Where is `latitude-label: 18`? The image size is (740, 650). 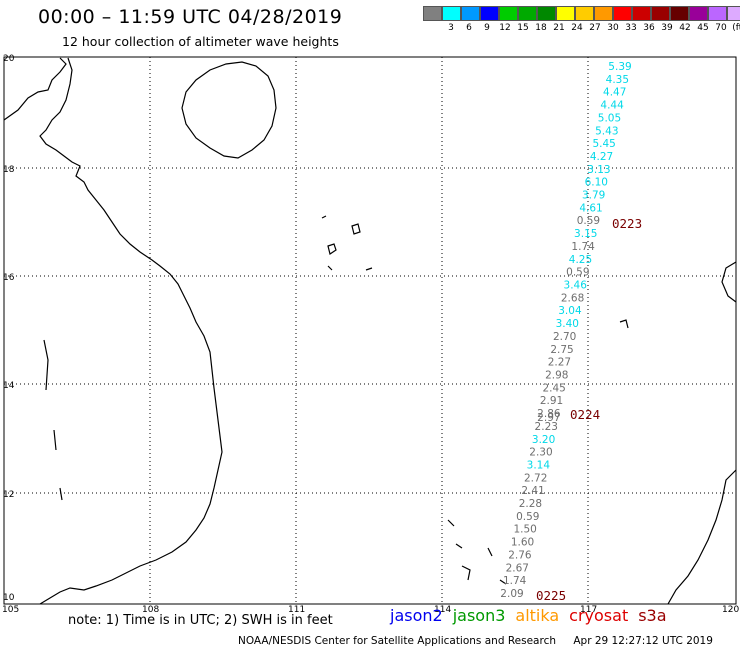 latitude-label: 18 is located at coordinates (9, 170).